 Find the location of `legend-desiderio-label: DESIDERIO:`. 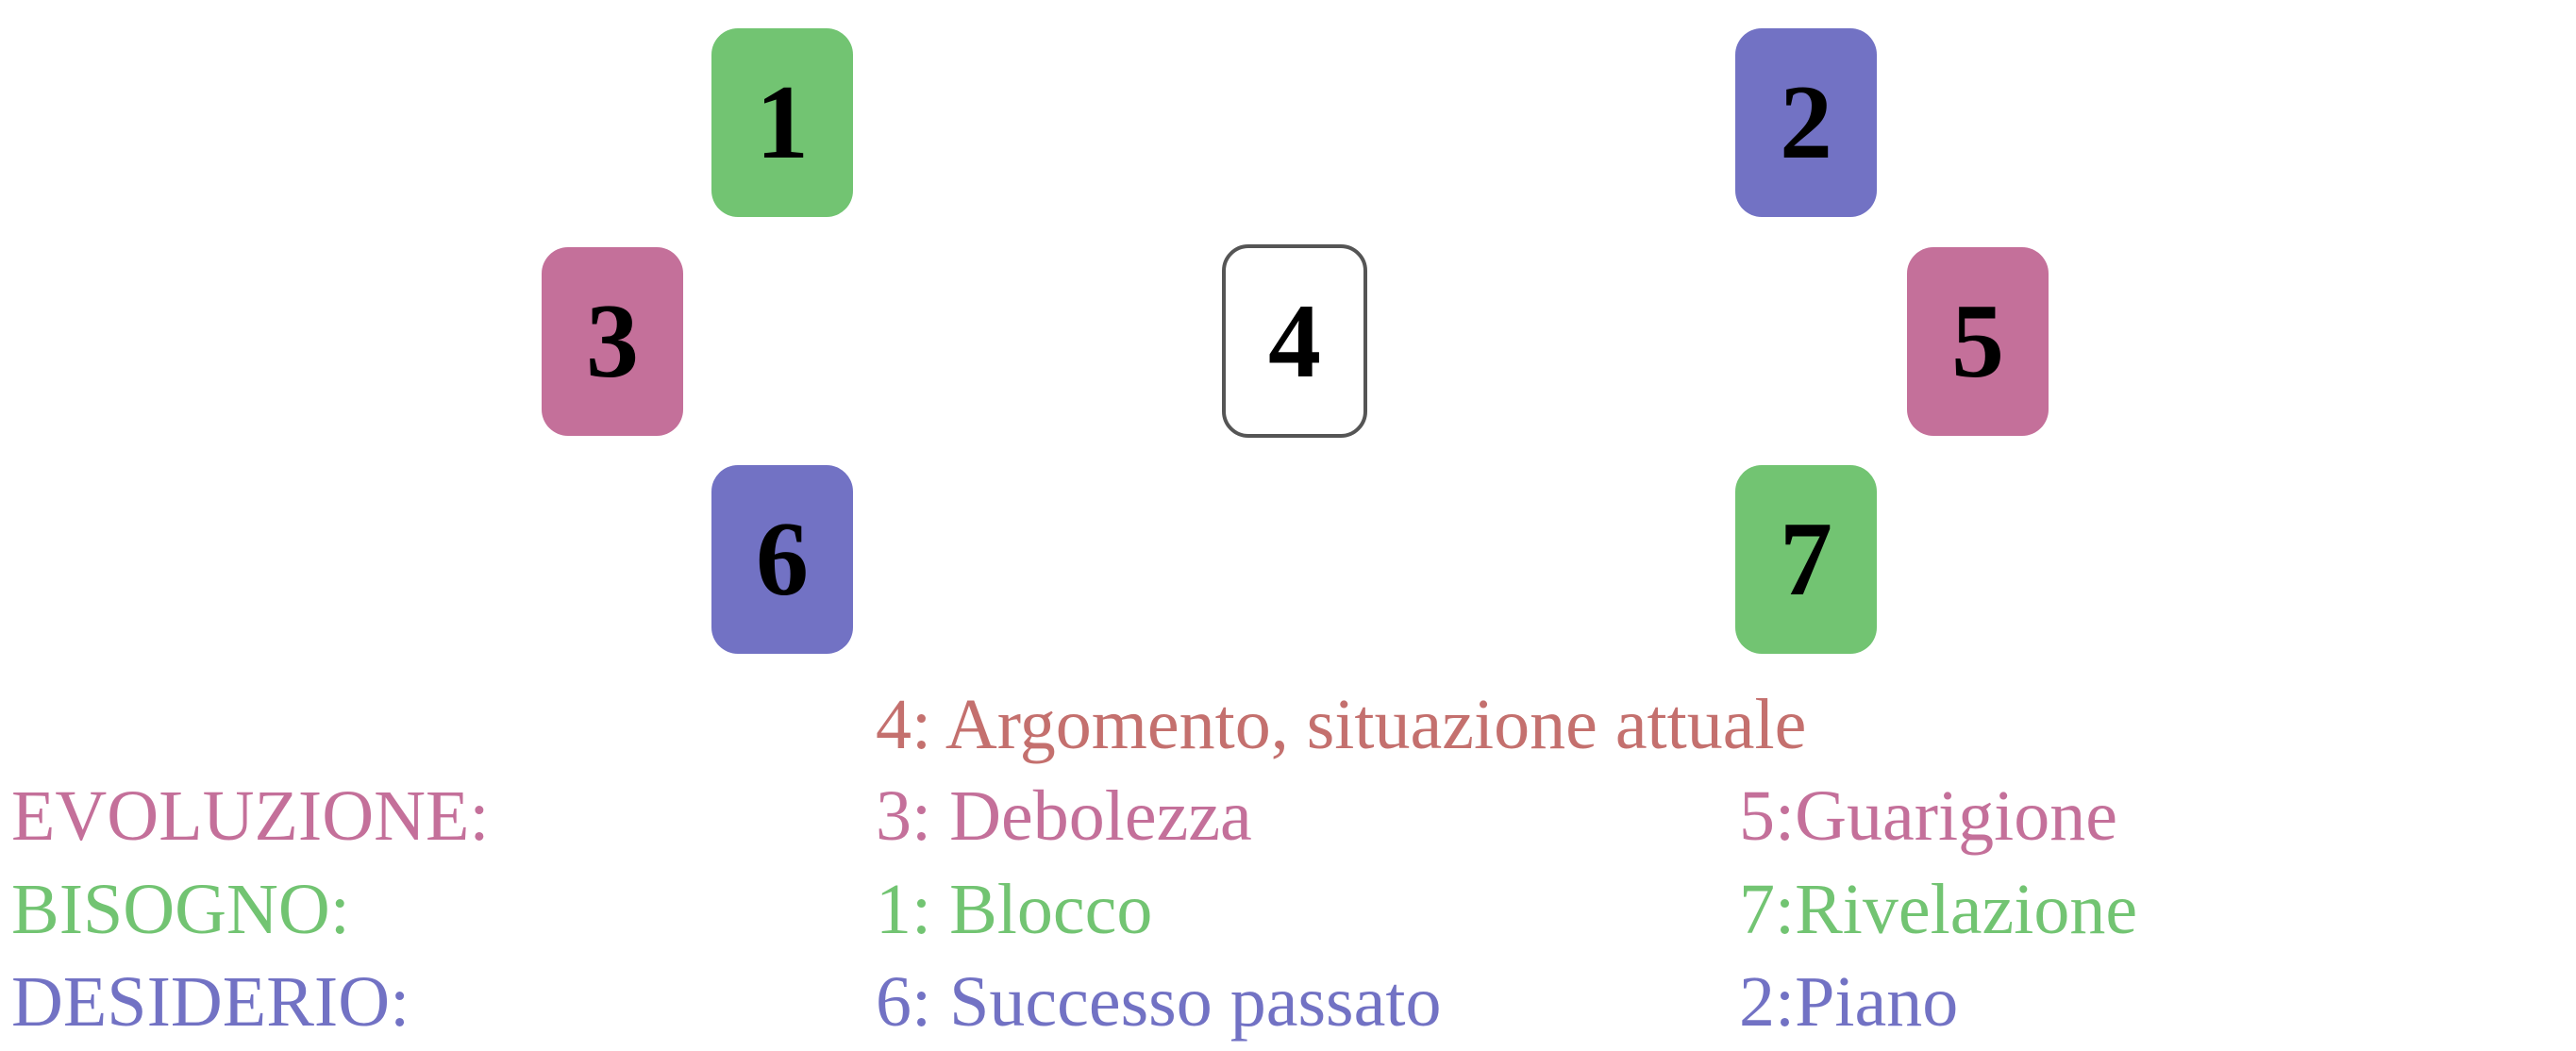

legend-desiderio-label: DESIDERIO: is located at coordinates (210, 1002).